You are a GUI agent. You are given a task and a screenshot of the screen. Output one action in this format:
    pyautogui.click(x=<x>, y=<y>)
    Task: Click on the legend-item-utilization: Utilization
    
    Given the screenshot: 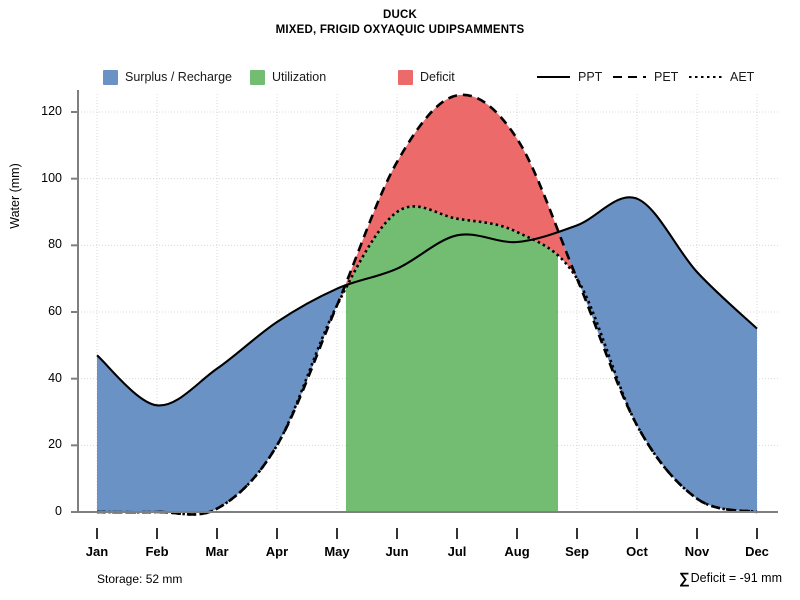 What is the action you would take?
    pyautogui.click(x=288, y=77)
    